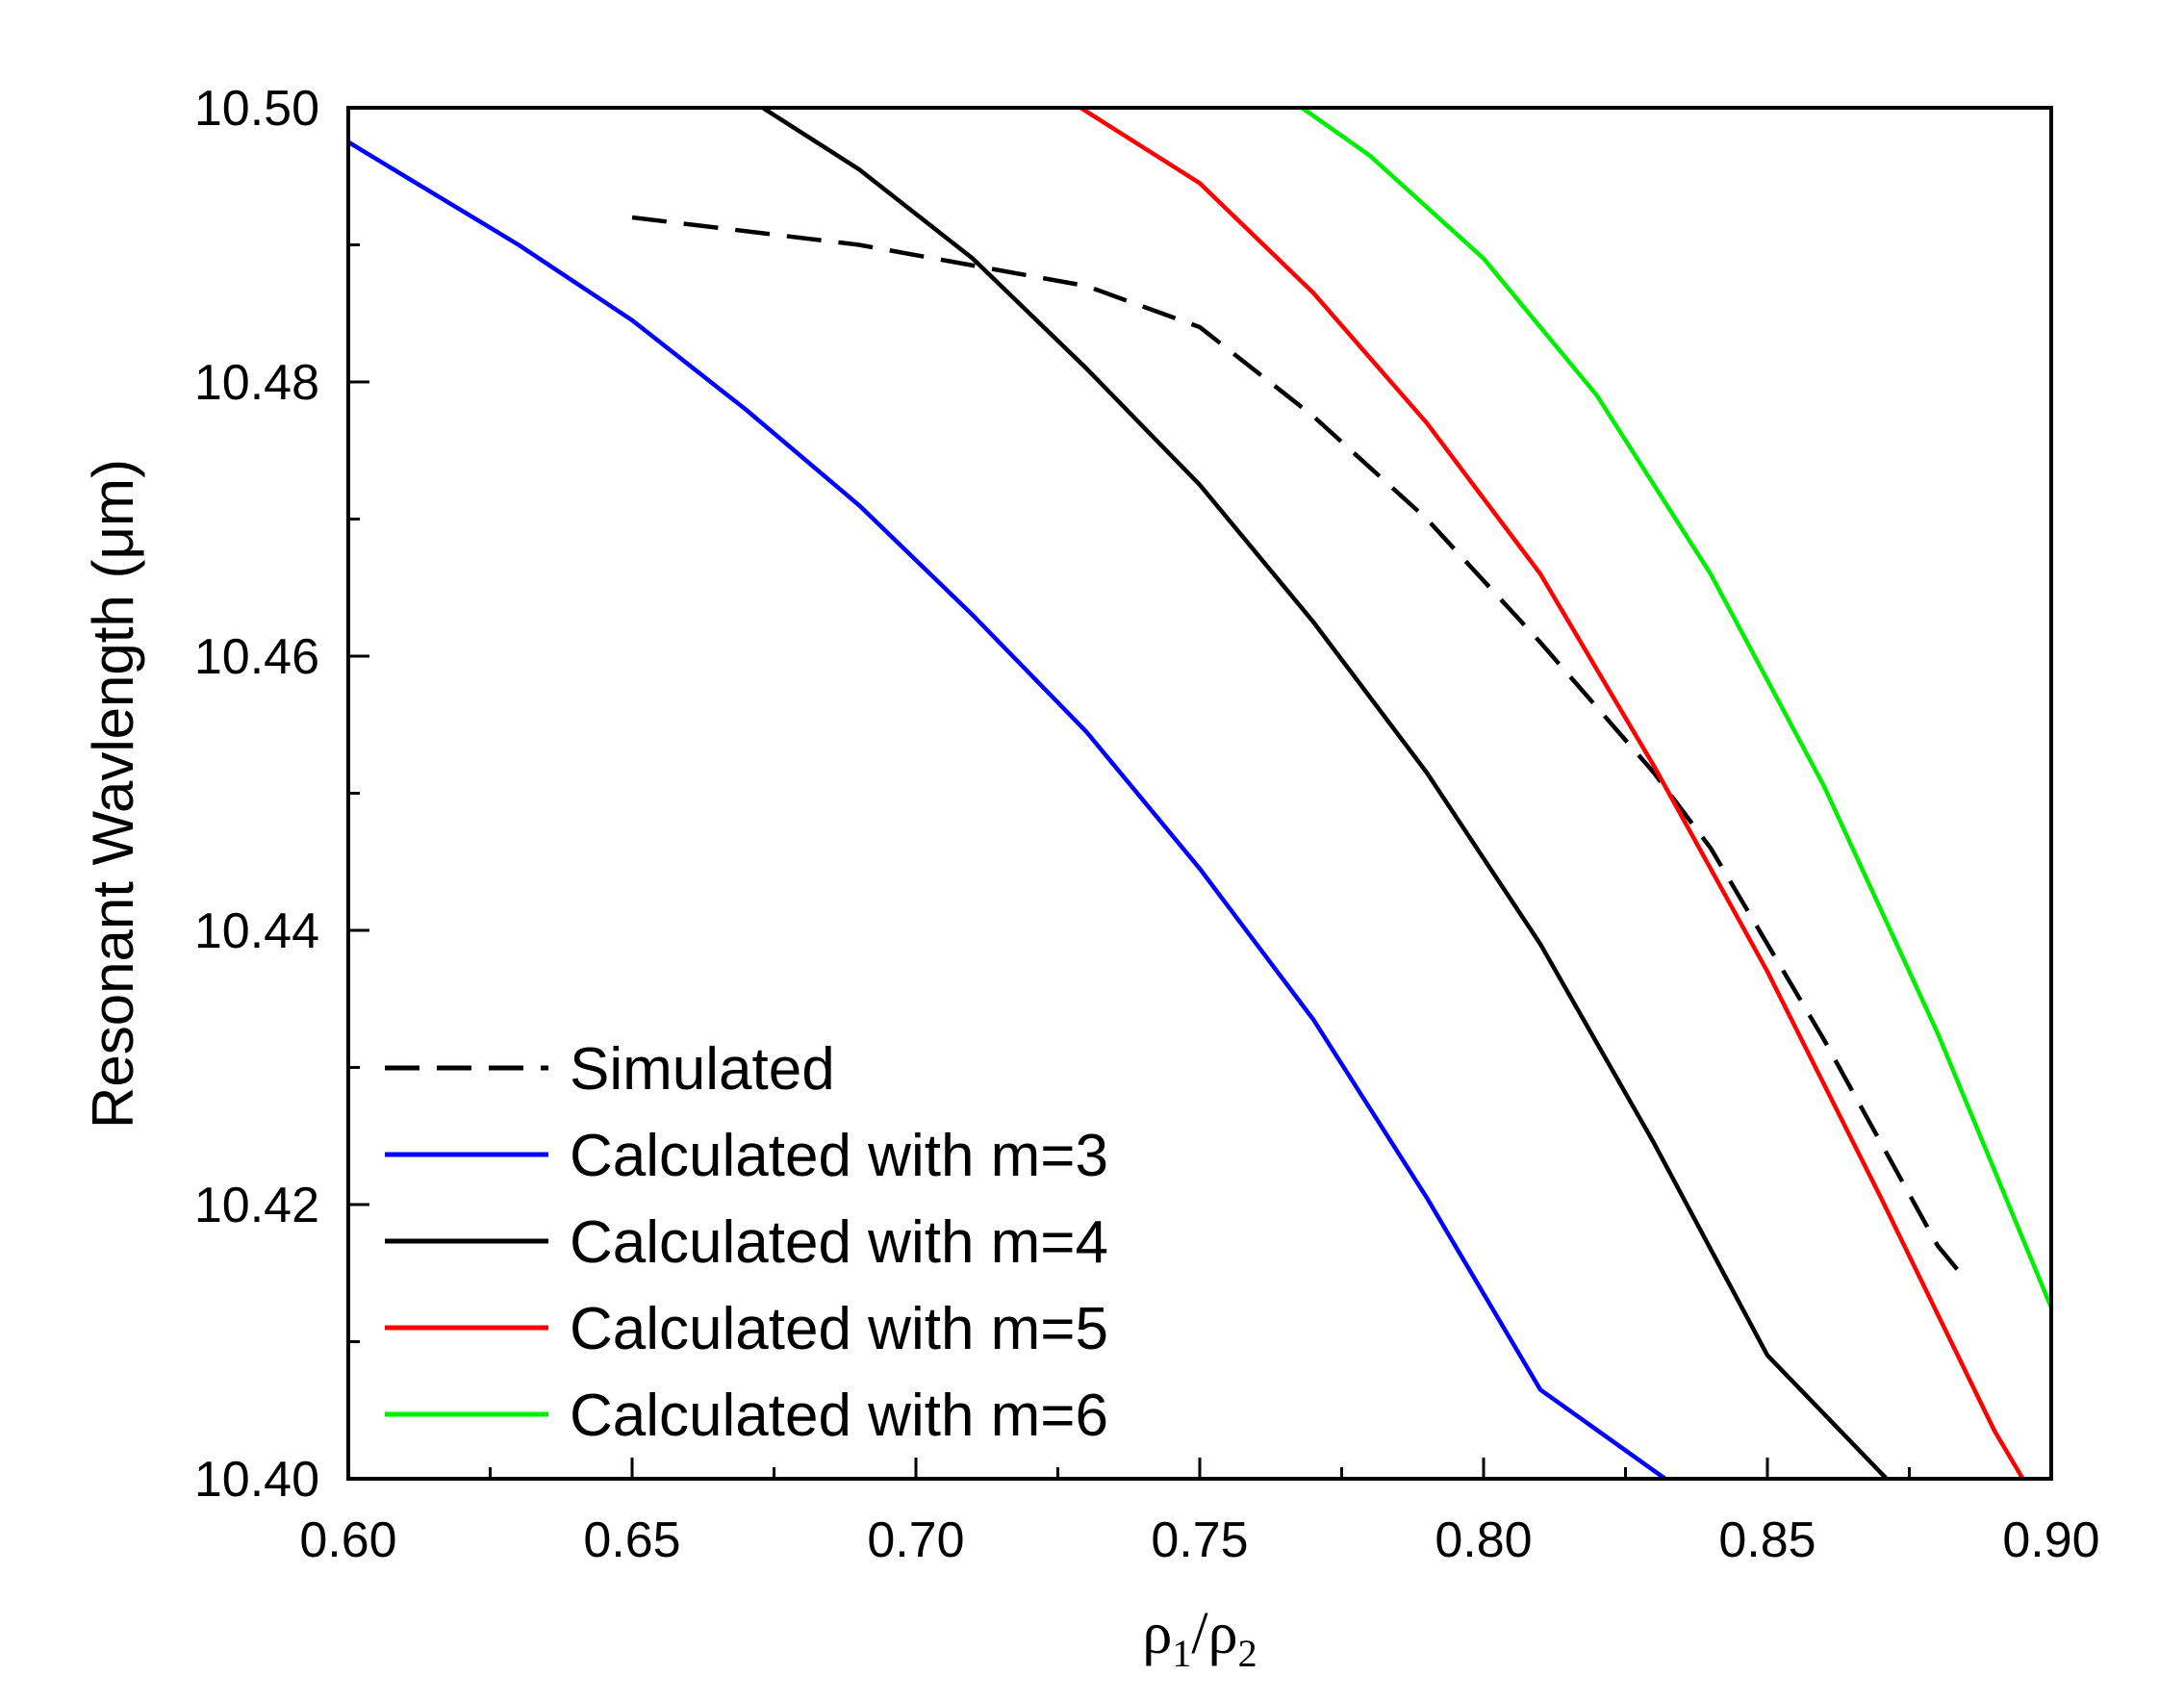  Describe the element at coordinates (1199, 1540) in the screenshot. I see `x-tick-label: 0.75` at that location.